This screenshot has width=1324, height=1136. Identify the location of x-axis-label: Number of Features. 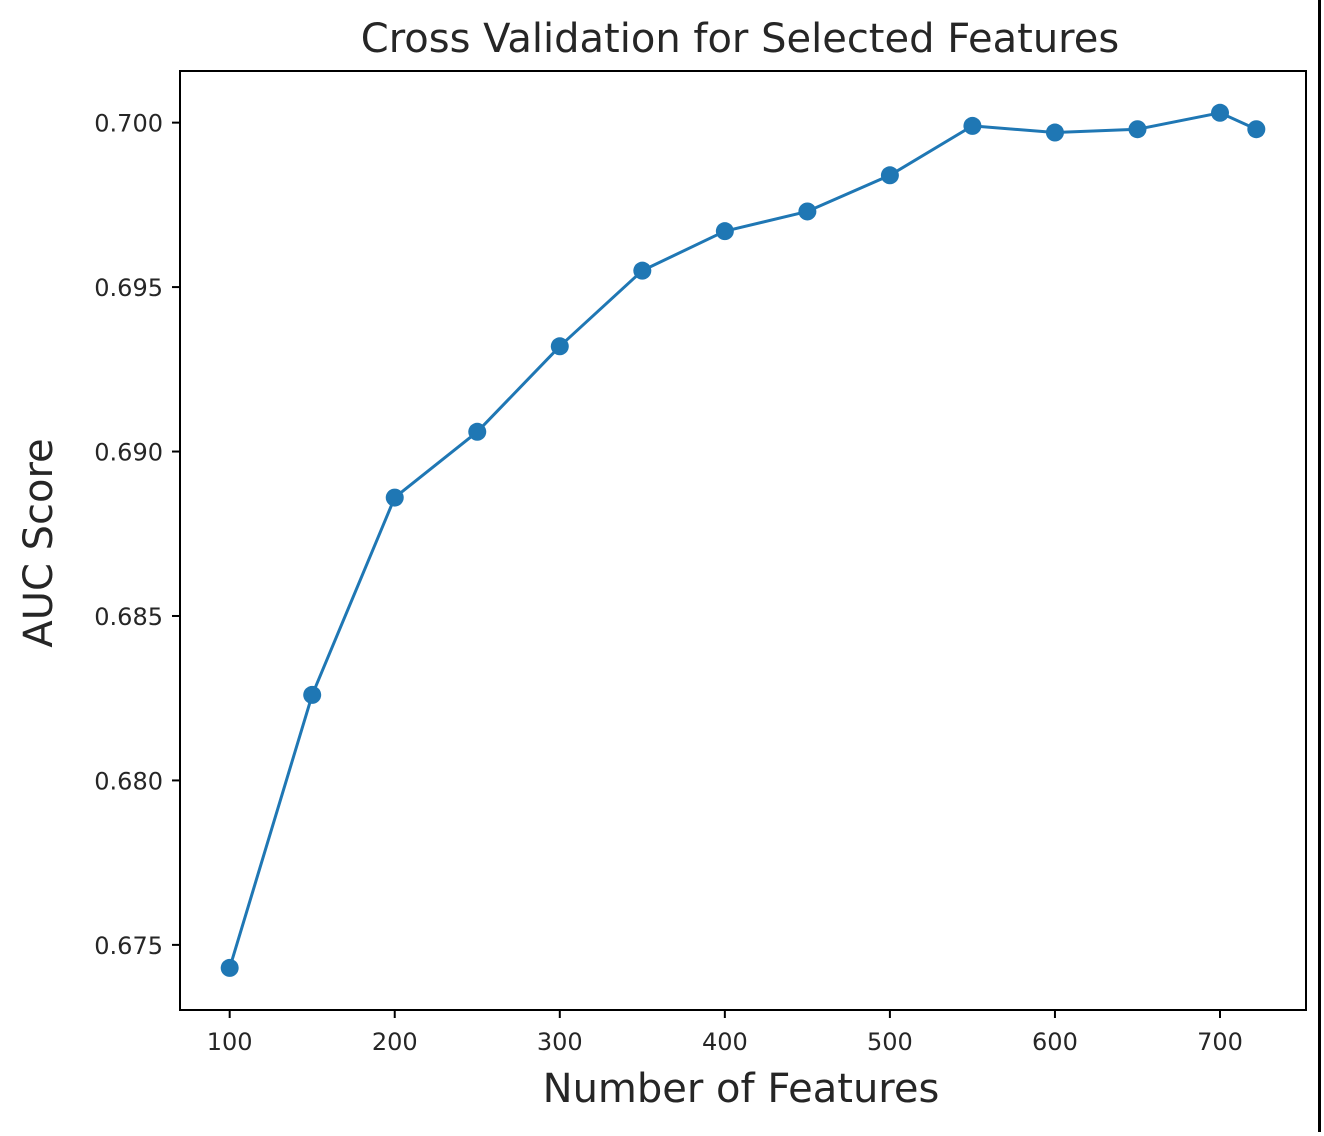
(741, 1089).